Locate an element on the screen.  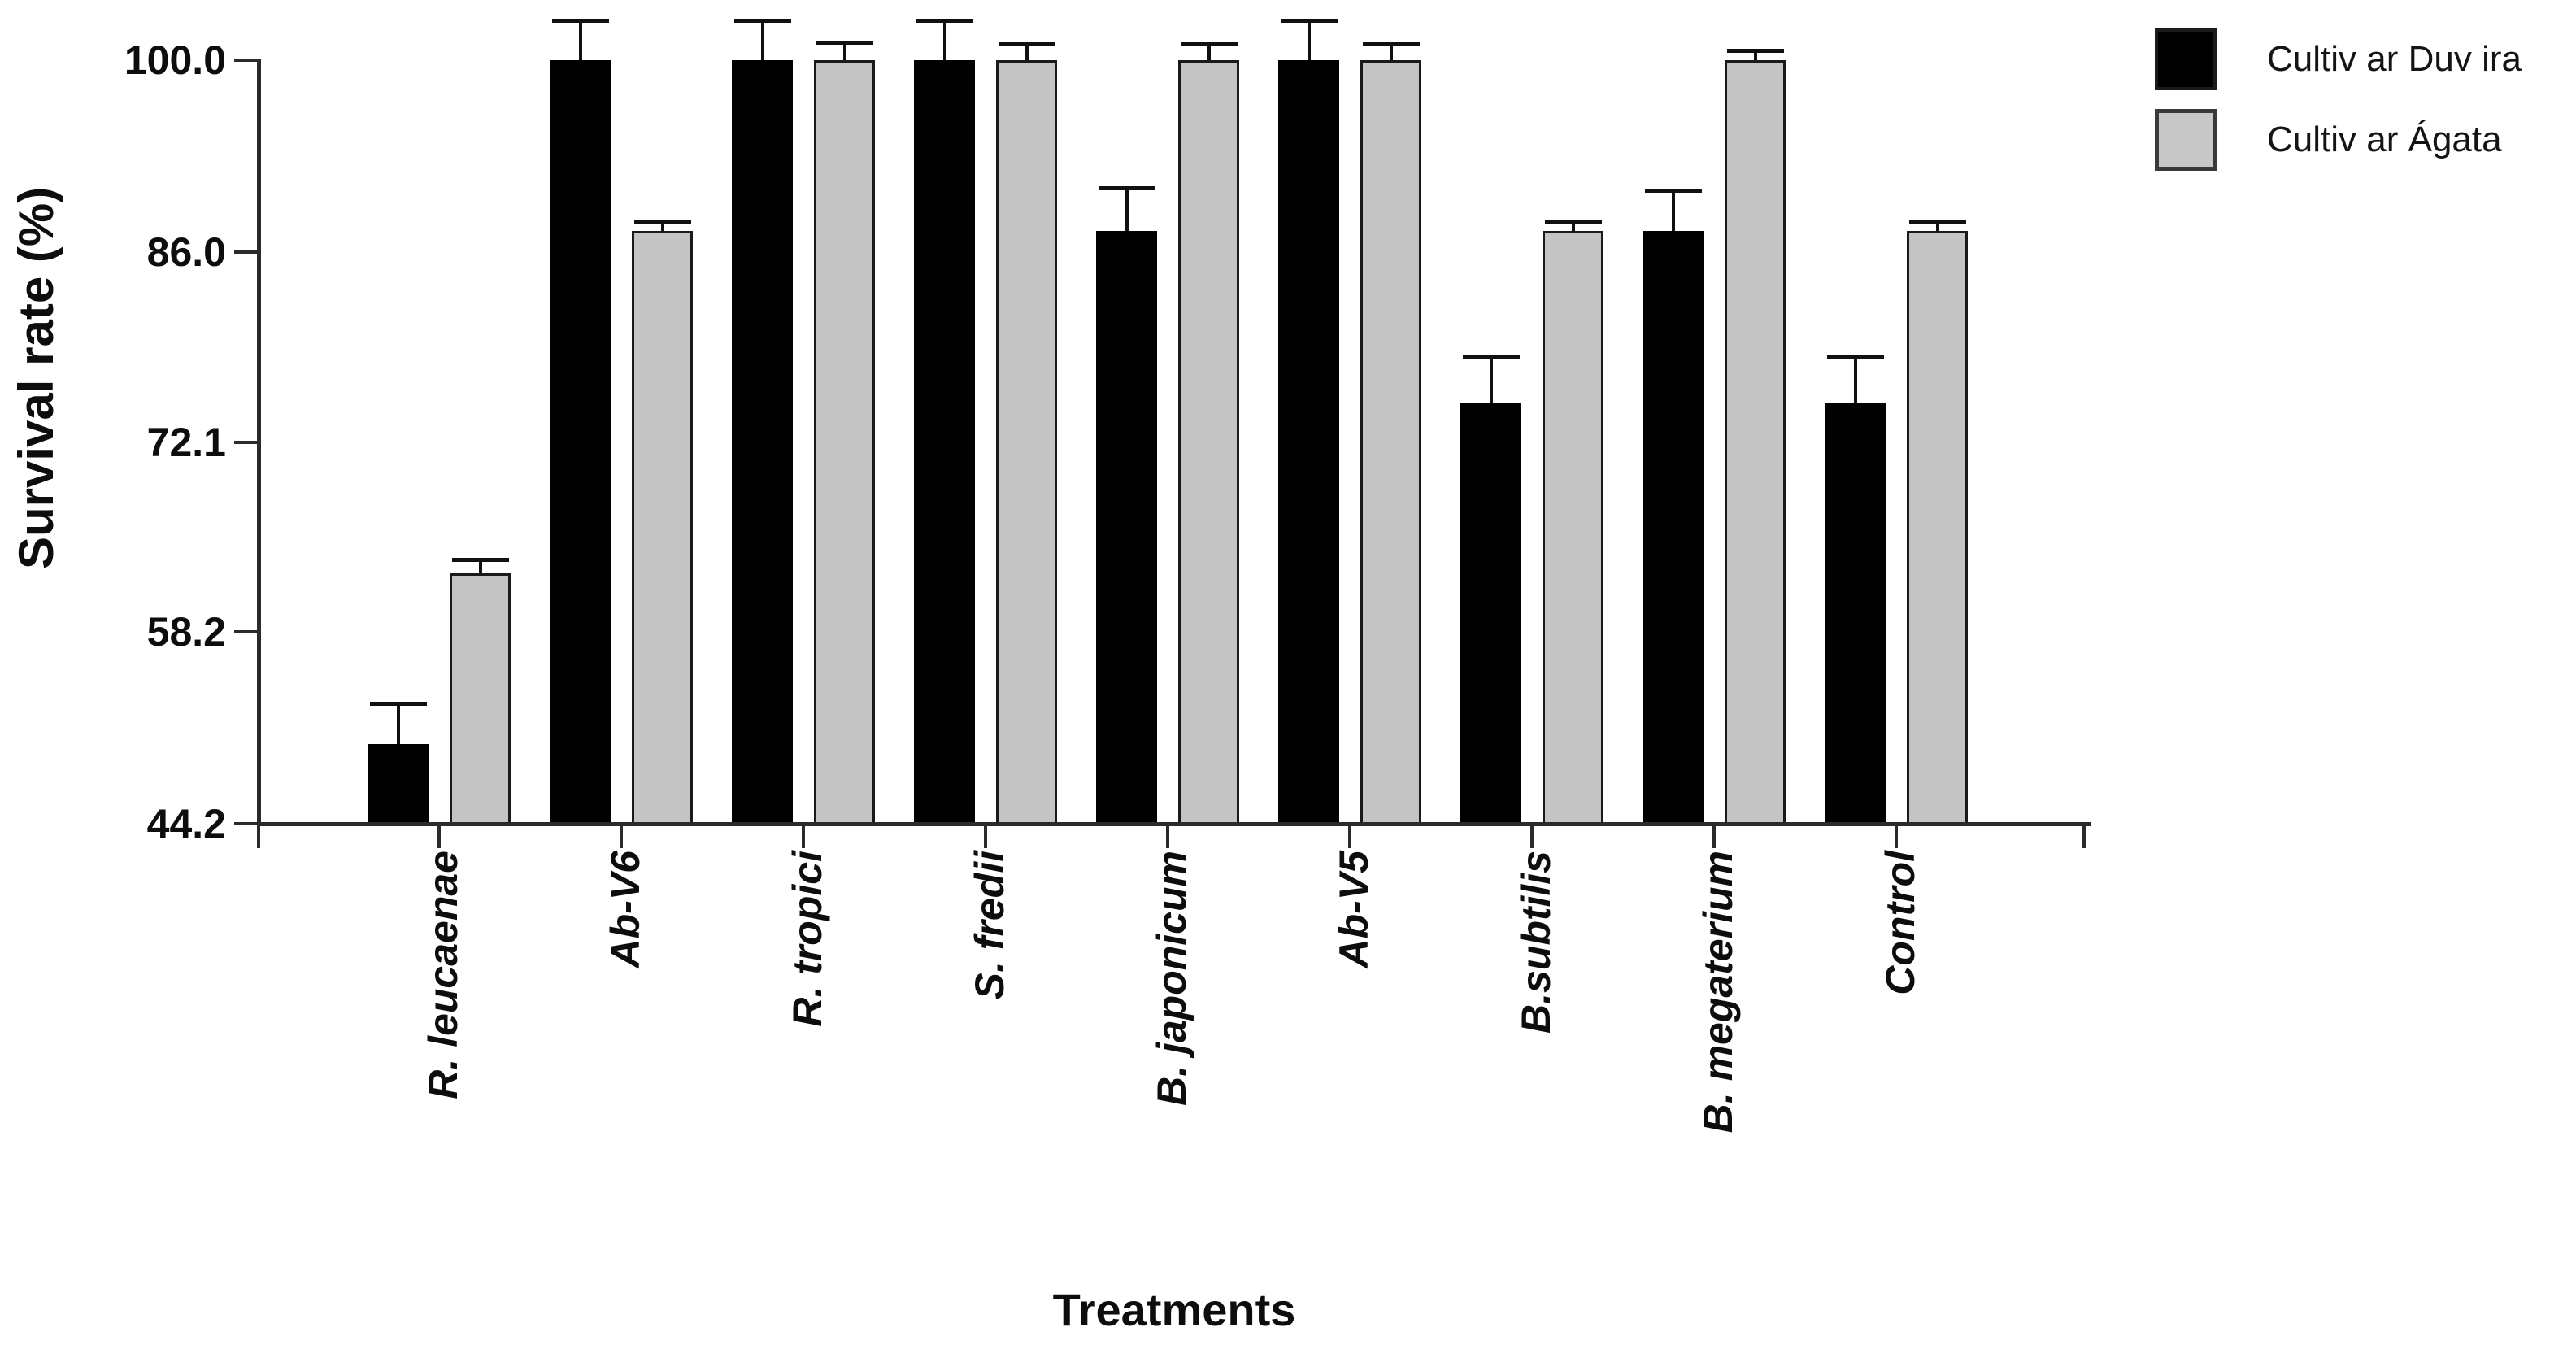
category-label-2: Ab-V6 is located at coordinates (626, 909).